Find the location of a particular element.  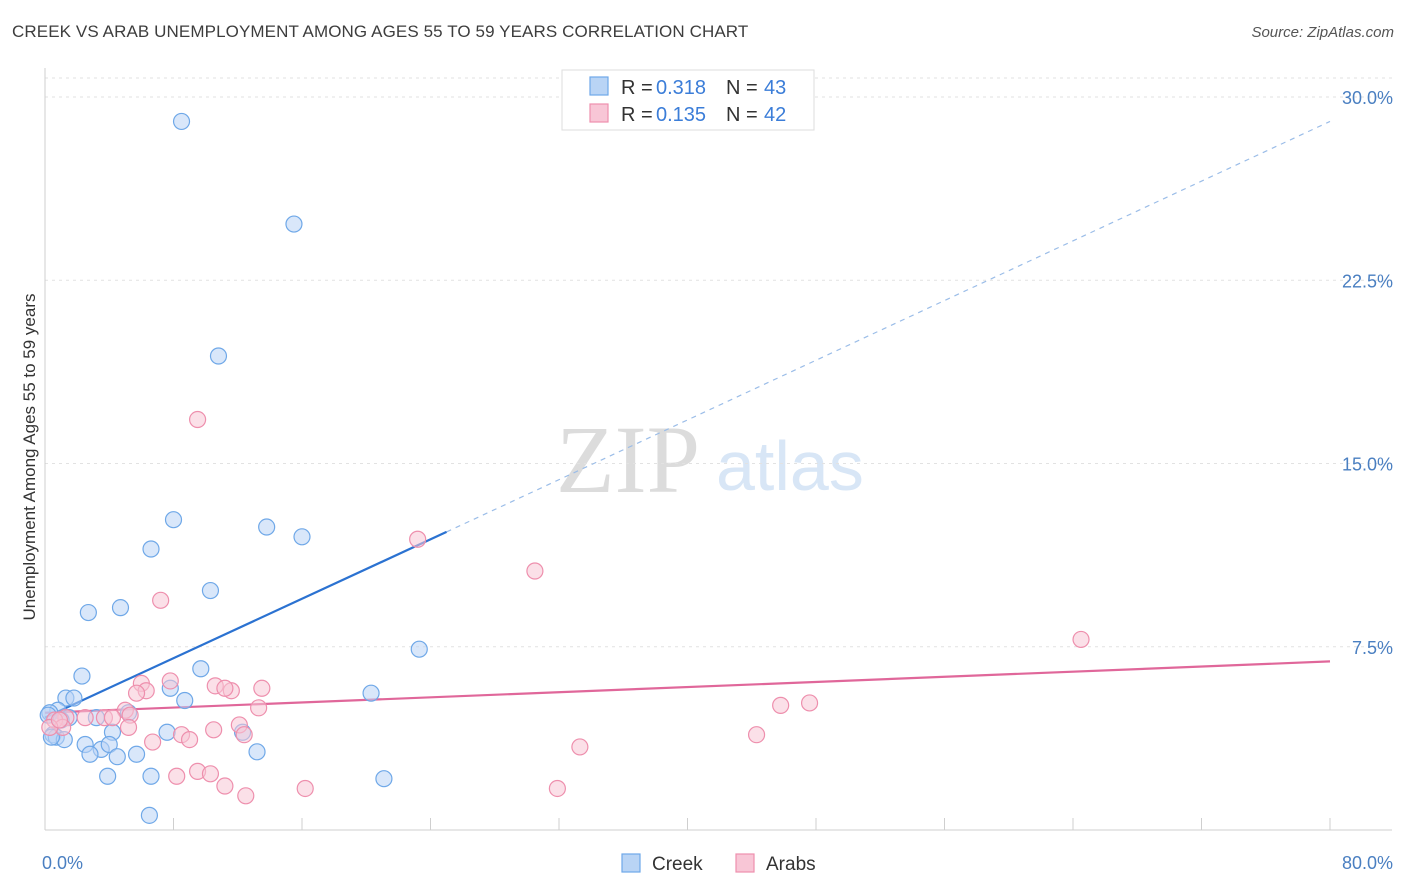

bottom-legend-swatch-arabs is located at coordinates (745, 863).